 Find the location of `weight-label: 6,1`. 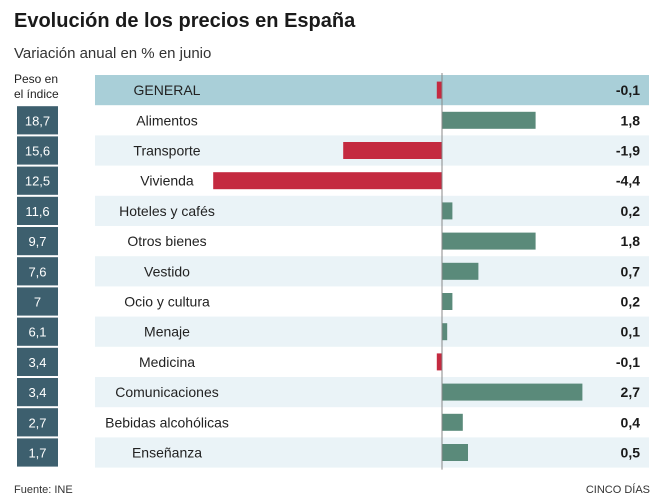

weight-label: 6,1 is located at coordinates (37, 332).